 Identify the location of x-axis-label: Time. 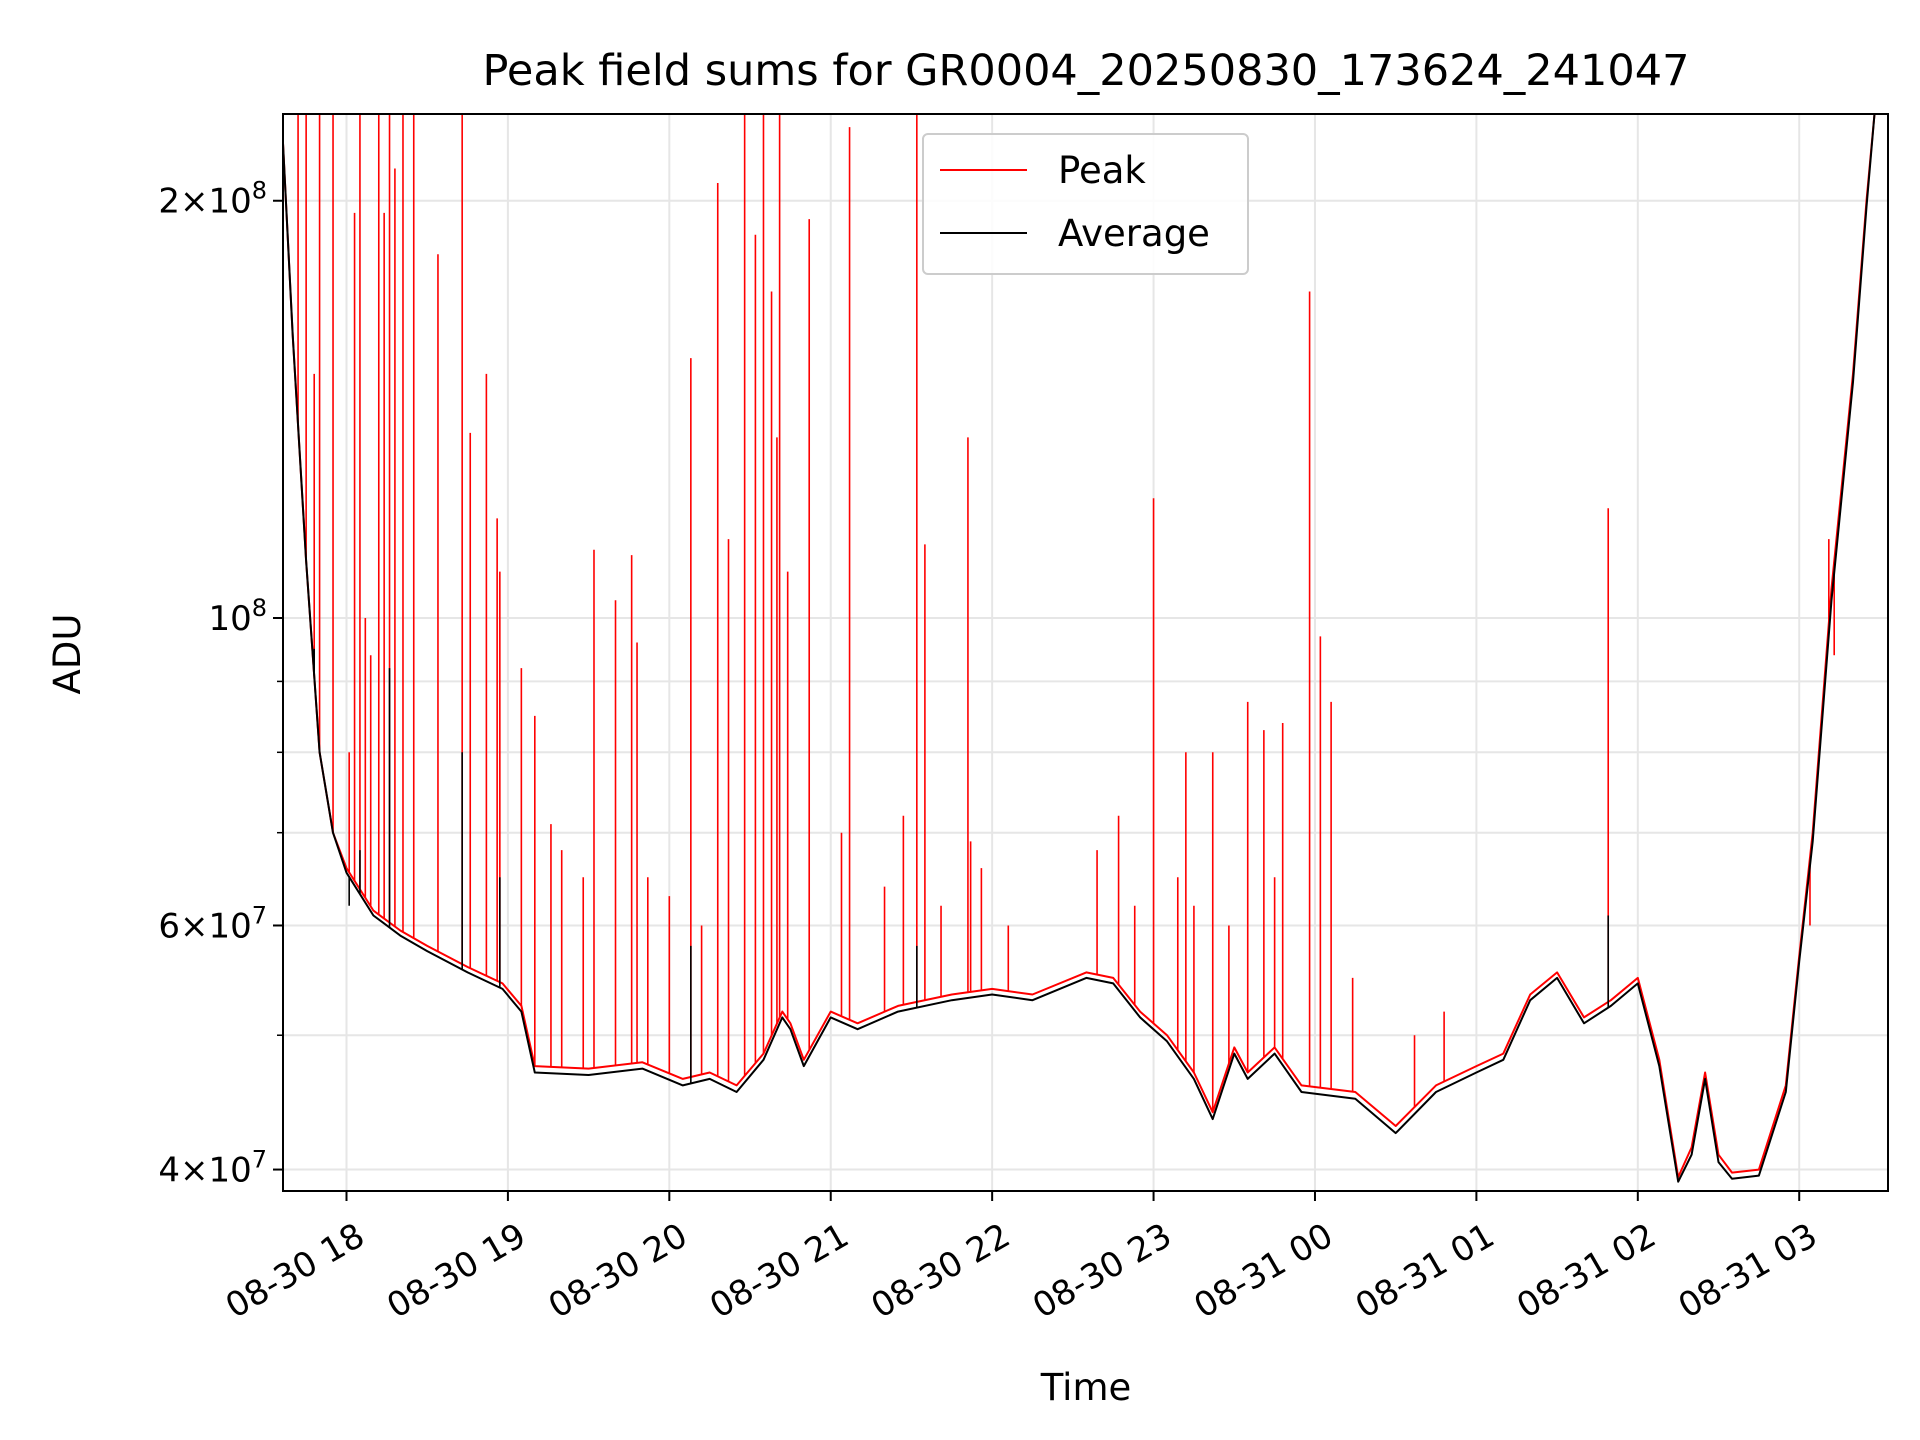
(1086, 1387).